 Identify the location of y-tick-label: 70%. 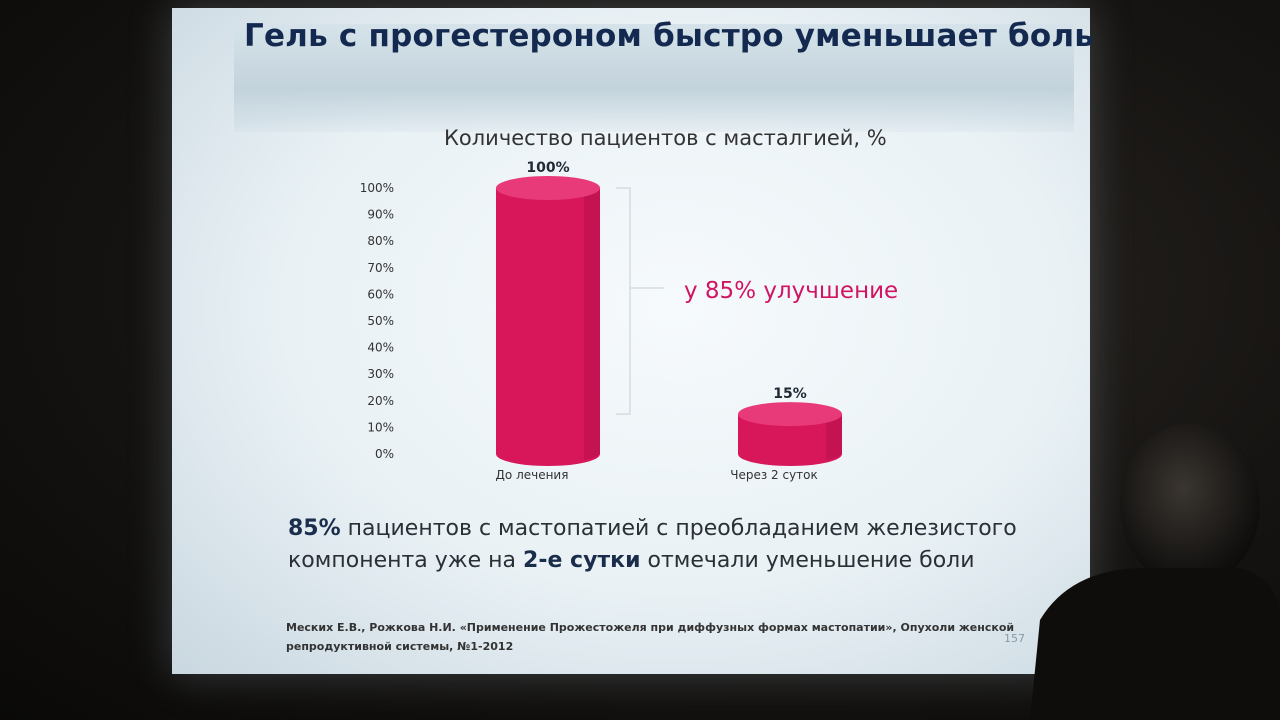
(380, 268).